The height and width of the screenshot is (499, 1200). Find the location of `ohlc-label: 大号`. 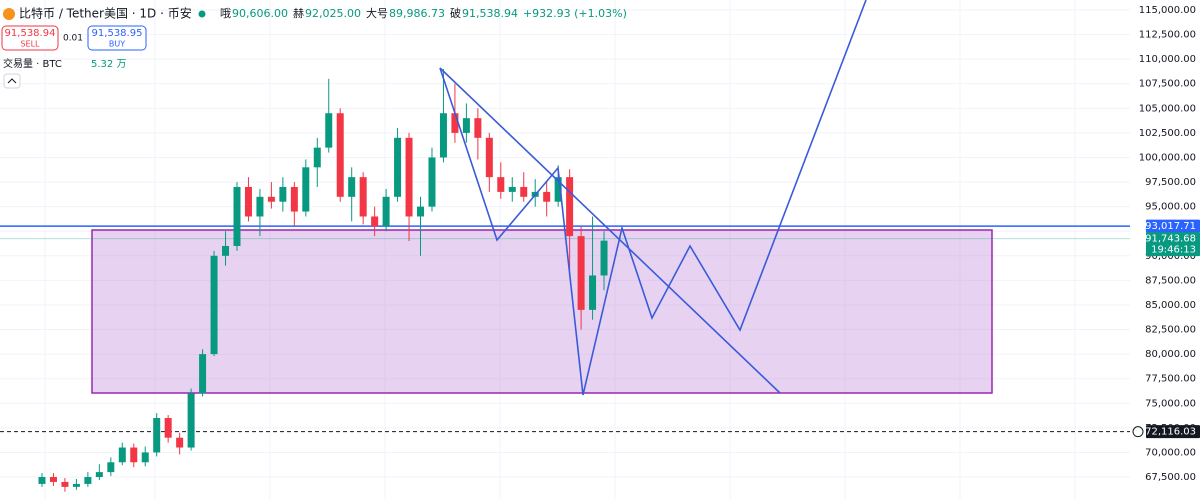

ohlc-label: 大号 is located at coordinates (377, 13).